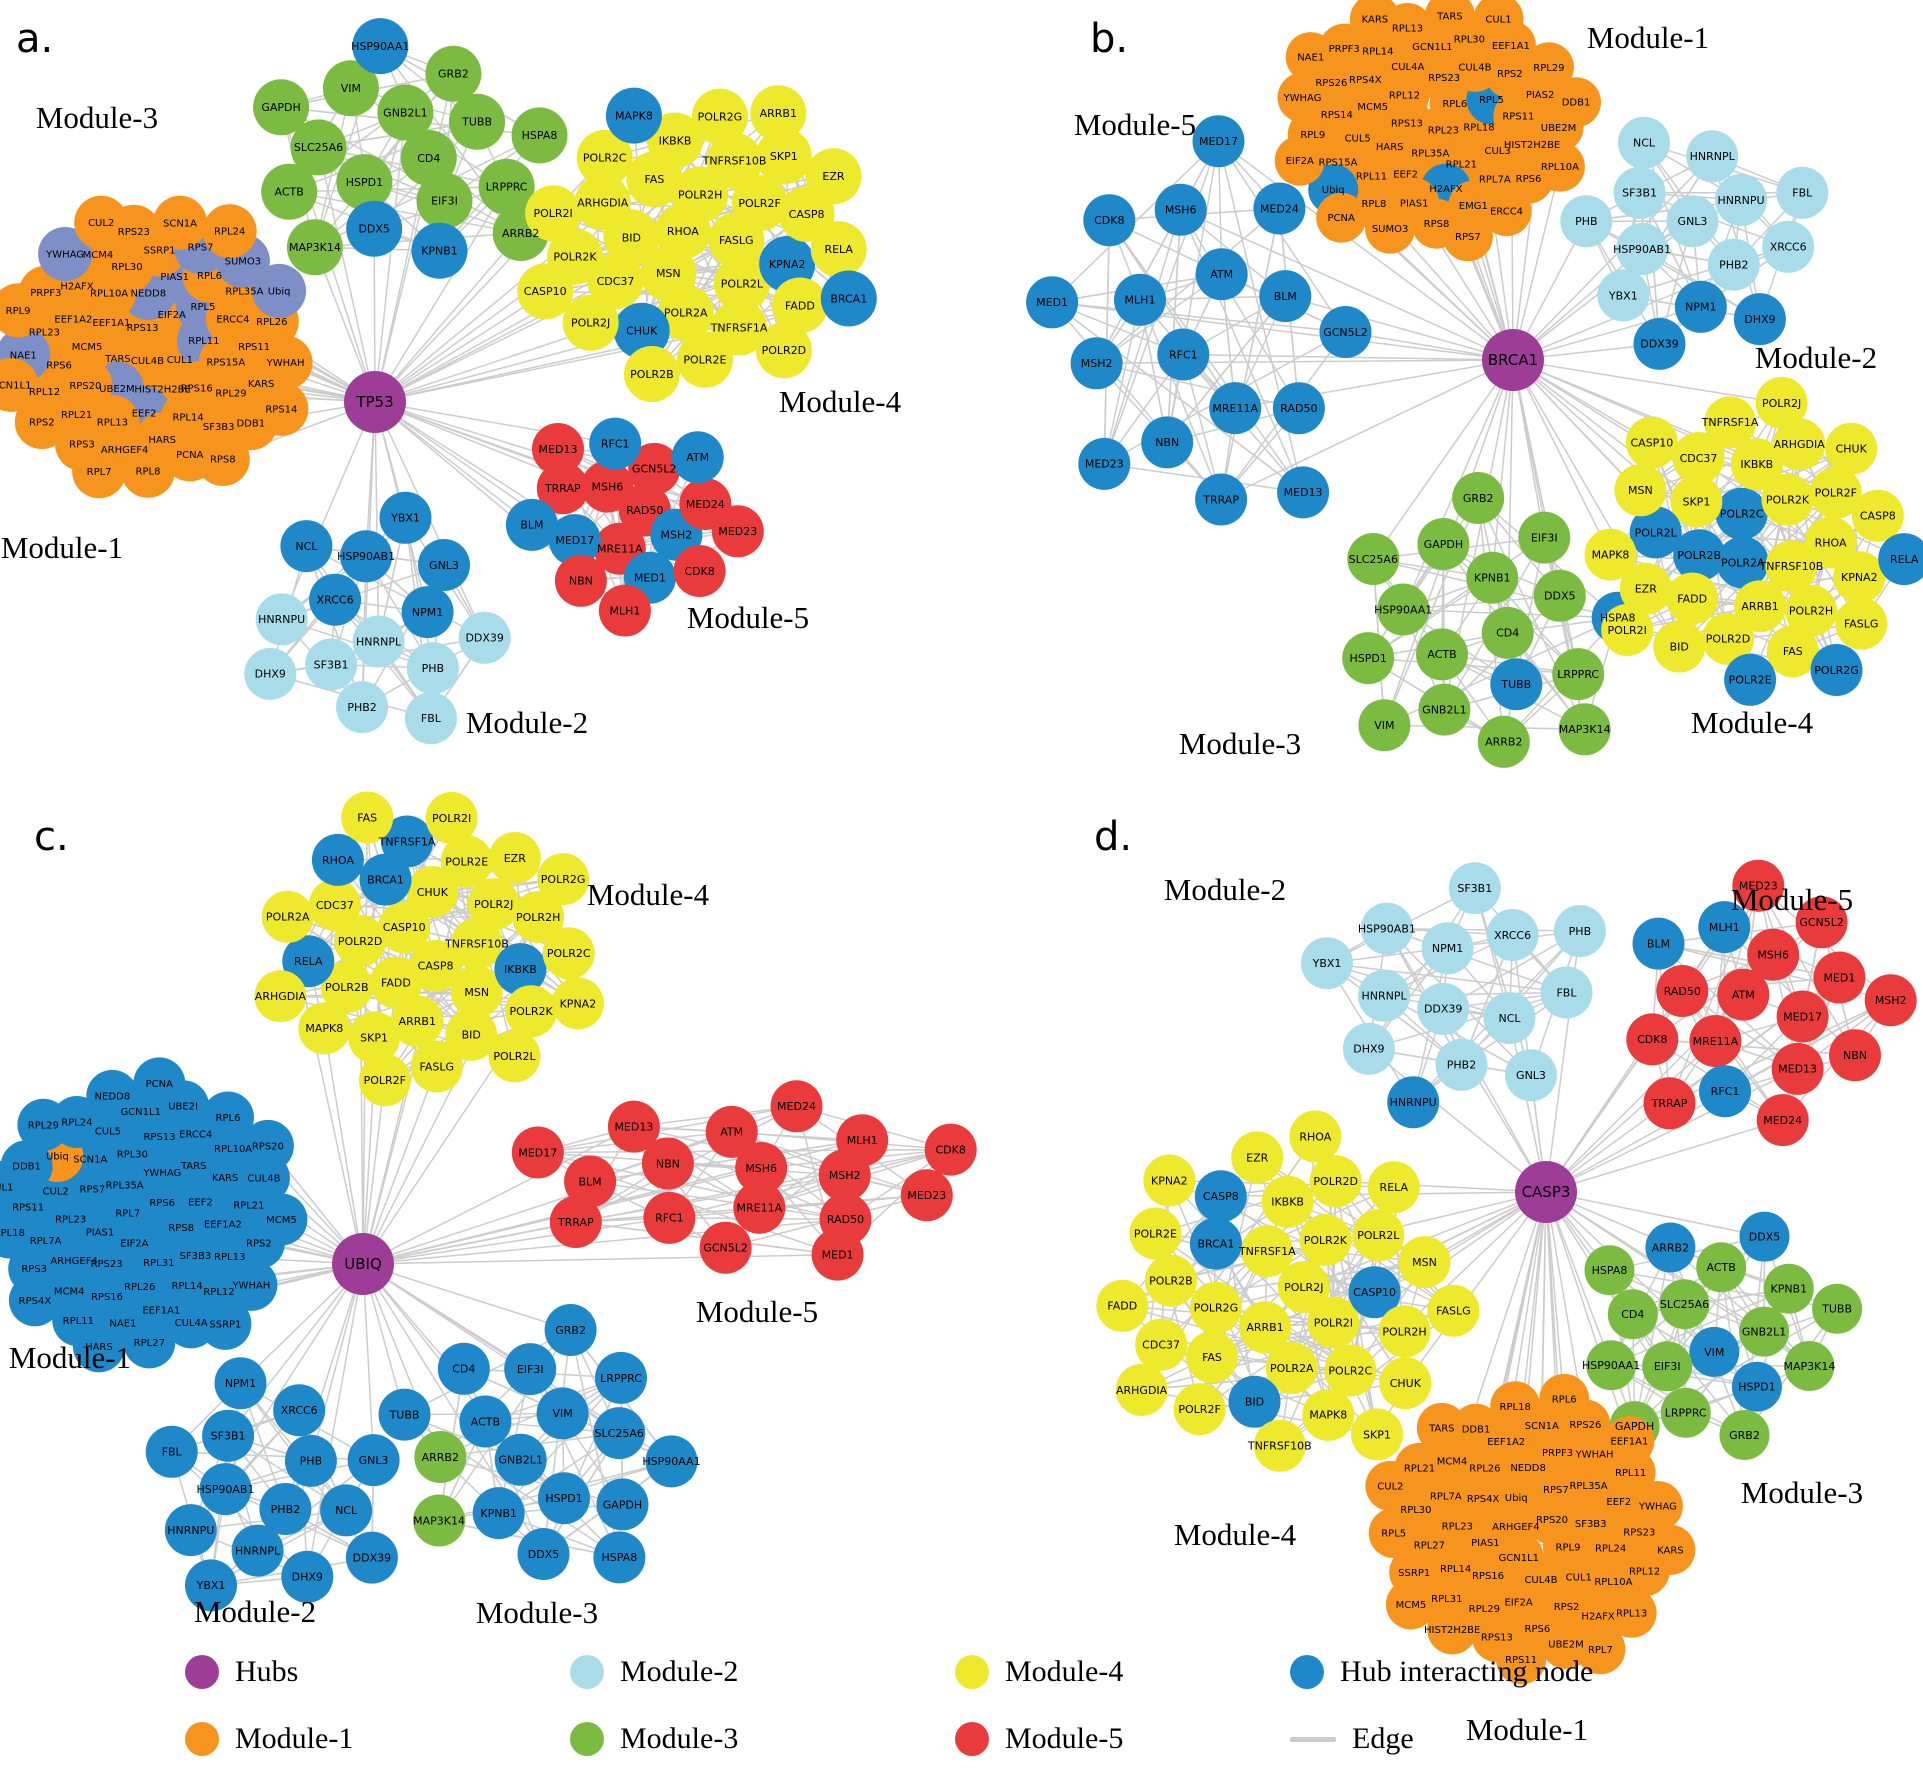 Image resolution: width=1923 pixels, height=1775 pixels. I want to click on node-CDC37, so click(1698, 458).